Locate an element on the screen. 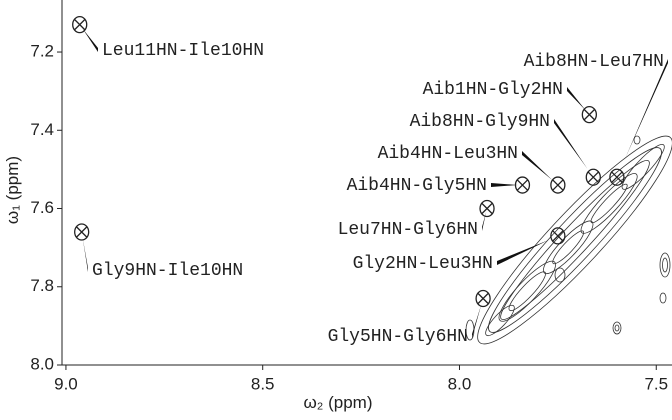 The image size is (672, 420). x-tick-label: 8.0 is located at coordinates (460, 383).